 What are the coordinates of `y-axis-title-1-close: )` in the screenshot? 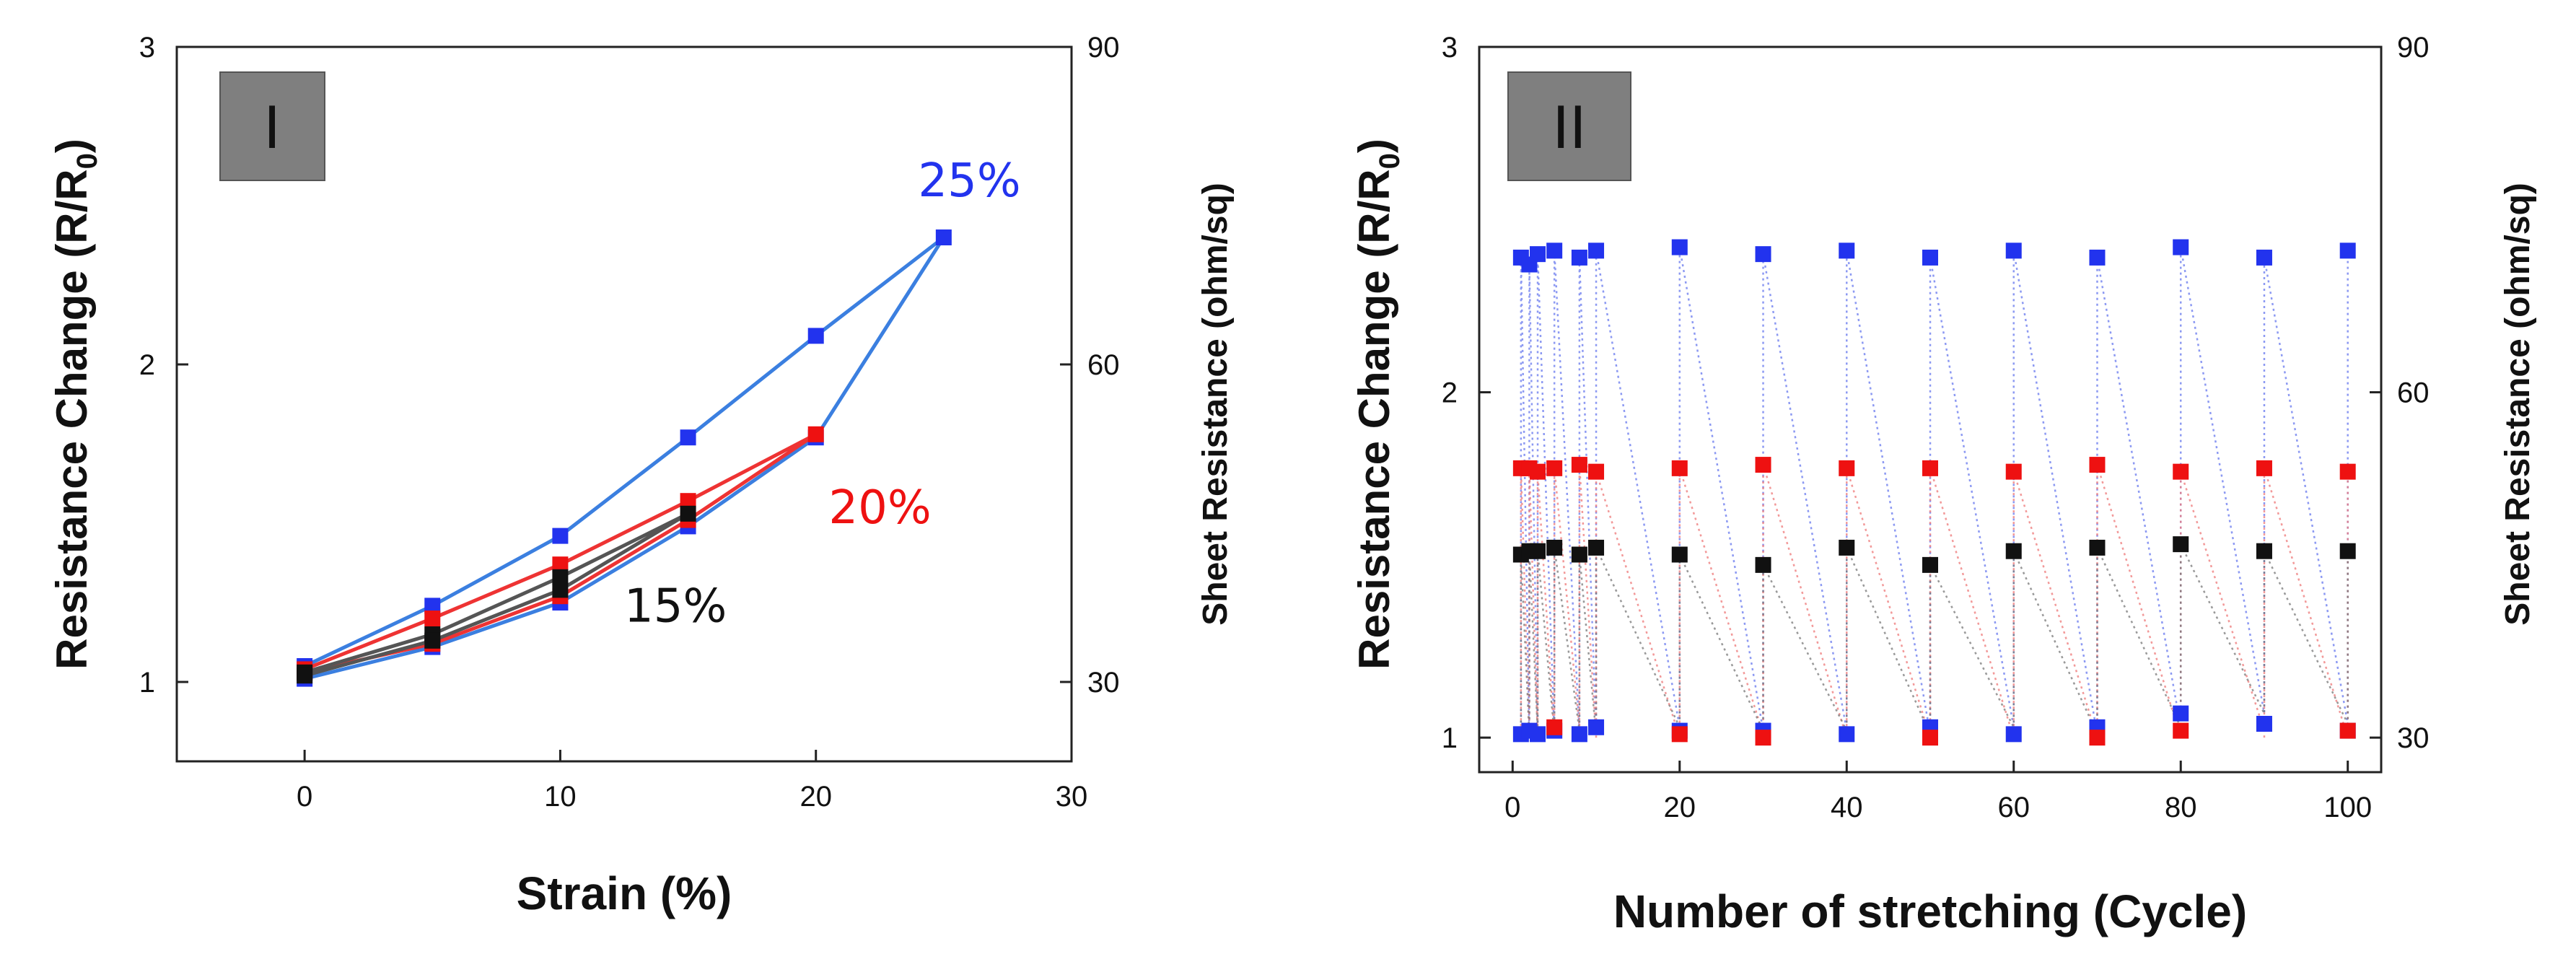 It's located at (72, 146).